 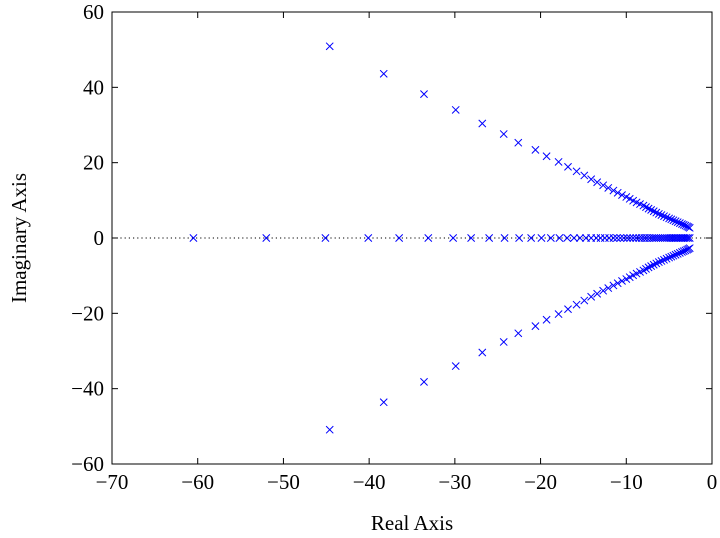 I want to click on y-tick-label: −60, so click(x=87, y=464).